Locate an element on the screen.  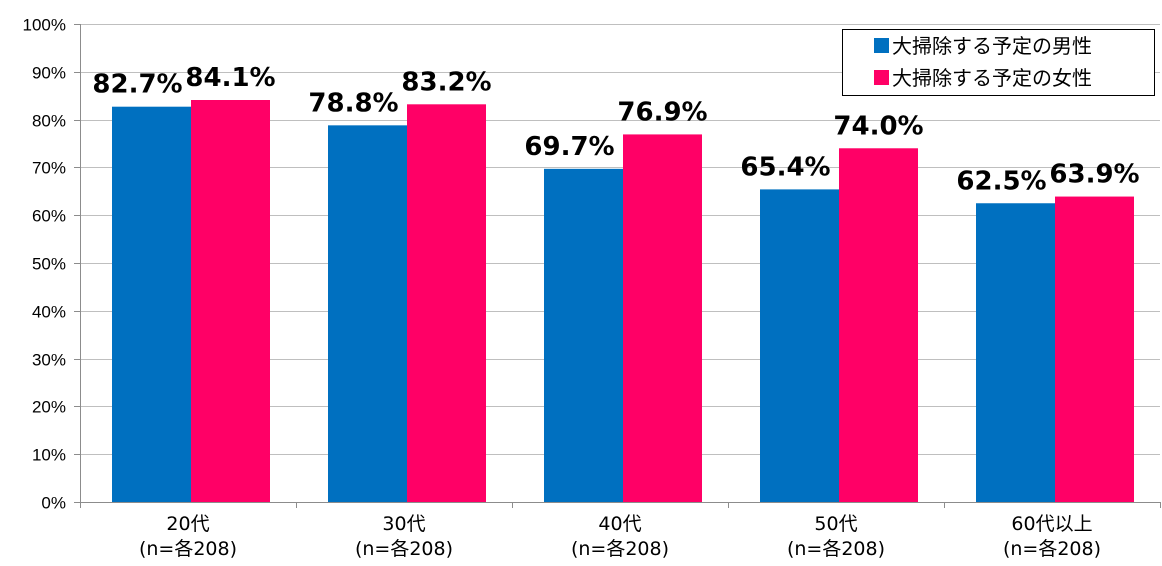
legend-swatch-male is located at coordinates (881, 45).